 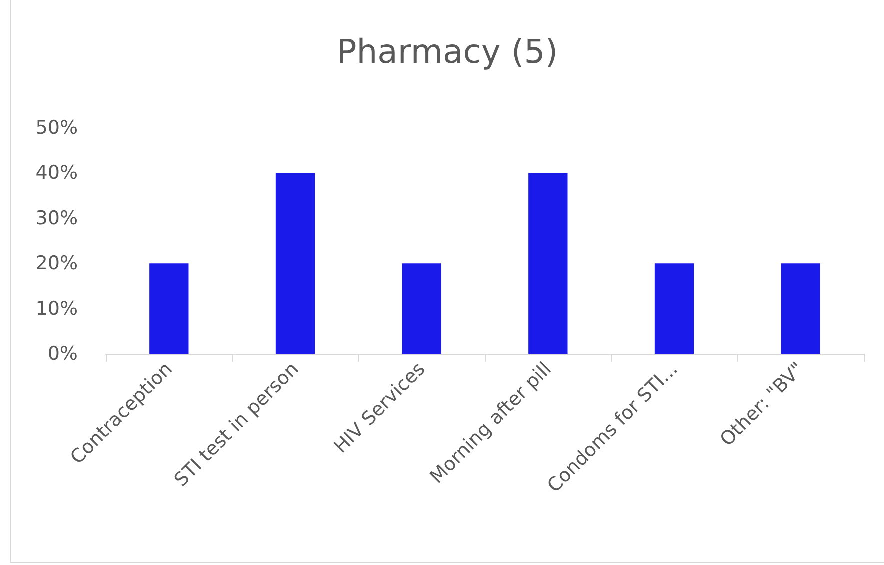 I want to click on y-tick-label: 30%, so click(x=57, y=218).